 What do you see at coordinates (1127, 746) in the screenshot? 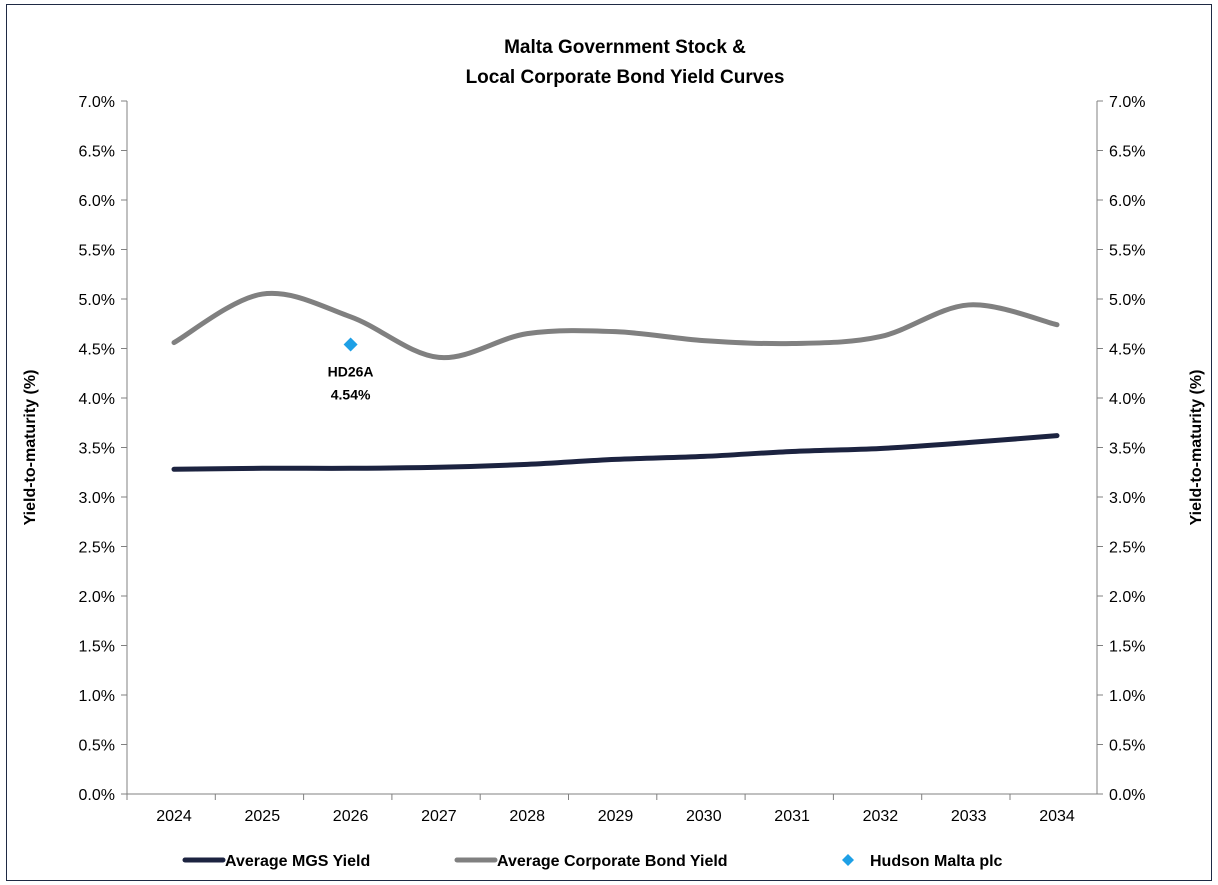
I see `right-y-tick-label: 0.5%` at bounding box center [1127, 746].